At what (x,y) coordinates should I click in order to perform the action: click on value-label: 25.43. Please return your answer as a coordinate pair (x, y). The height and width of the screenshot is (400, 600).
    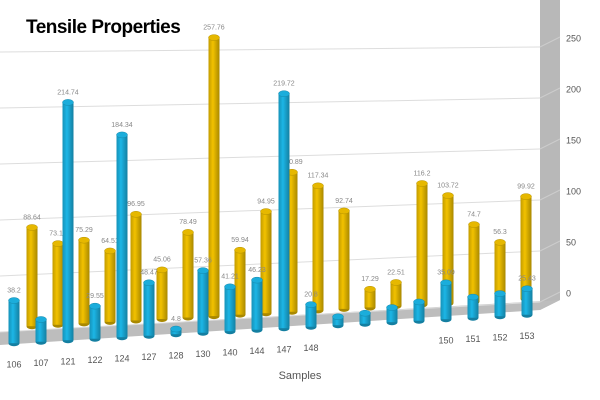
    Looking at the image, I should click on (527, 279).